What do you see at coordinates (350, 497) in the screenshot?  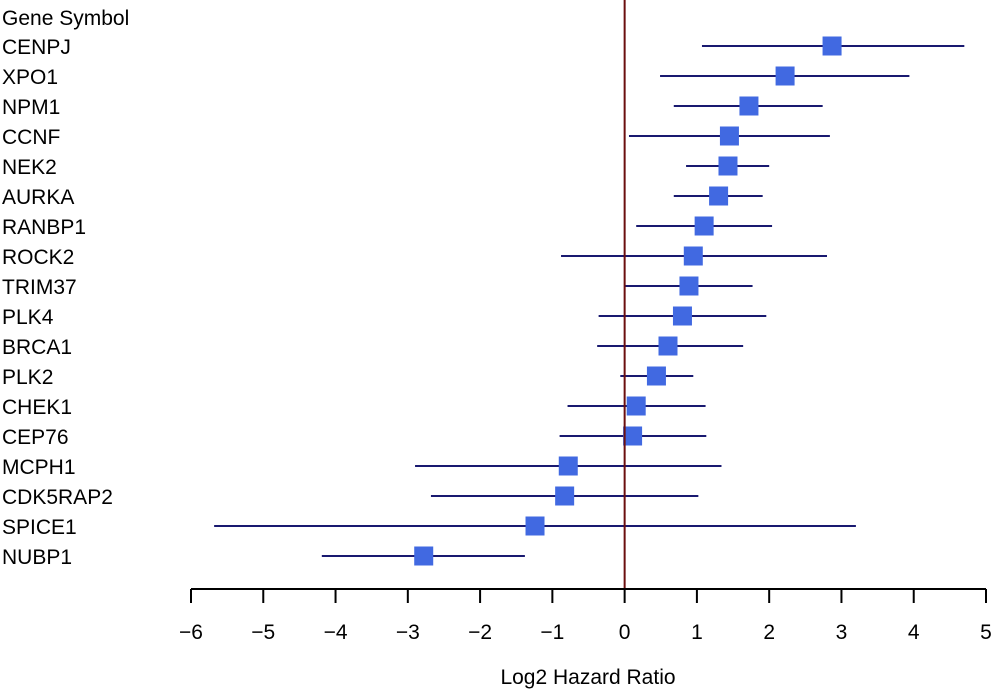 I see `forest-row: CDK5RAP2` at bounding box center [350, 497].